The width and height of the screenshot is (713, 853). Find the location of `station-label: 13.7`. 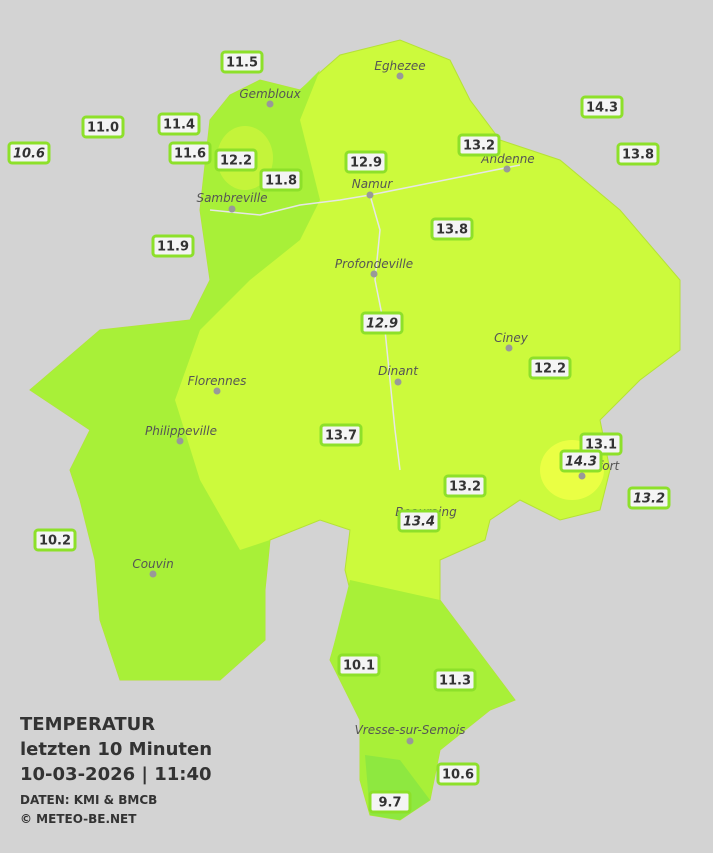

station-label: 13.7 is located at coordinates (341, 435).